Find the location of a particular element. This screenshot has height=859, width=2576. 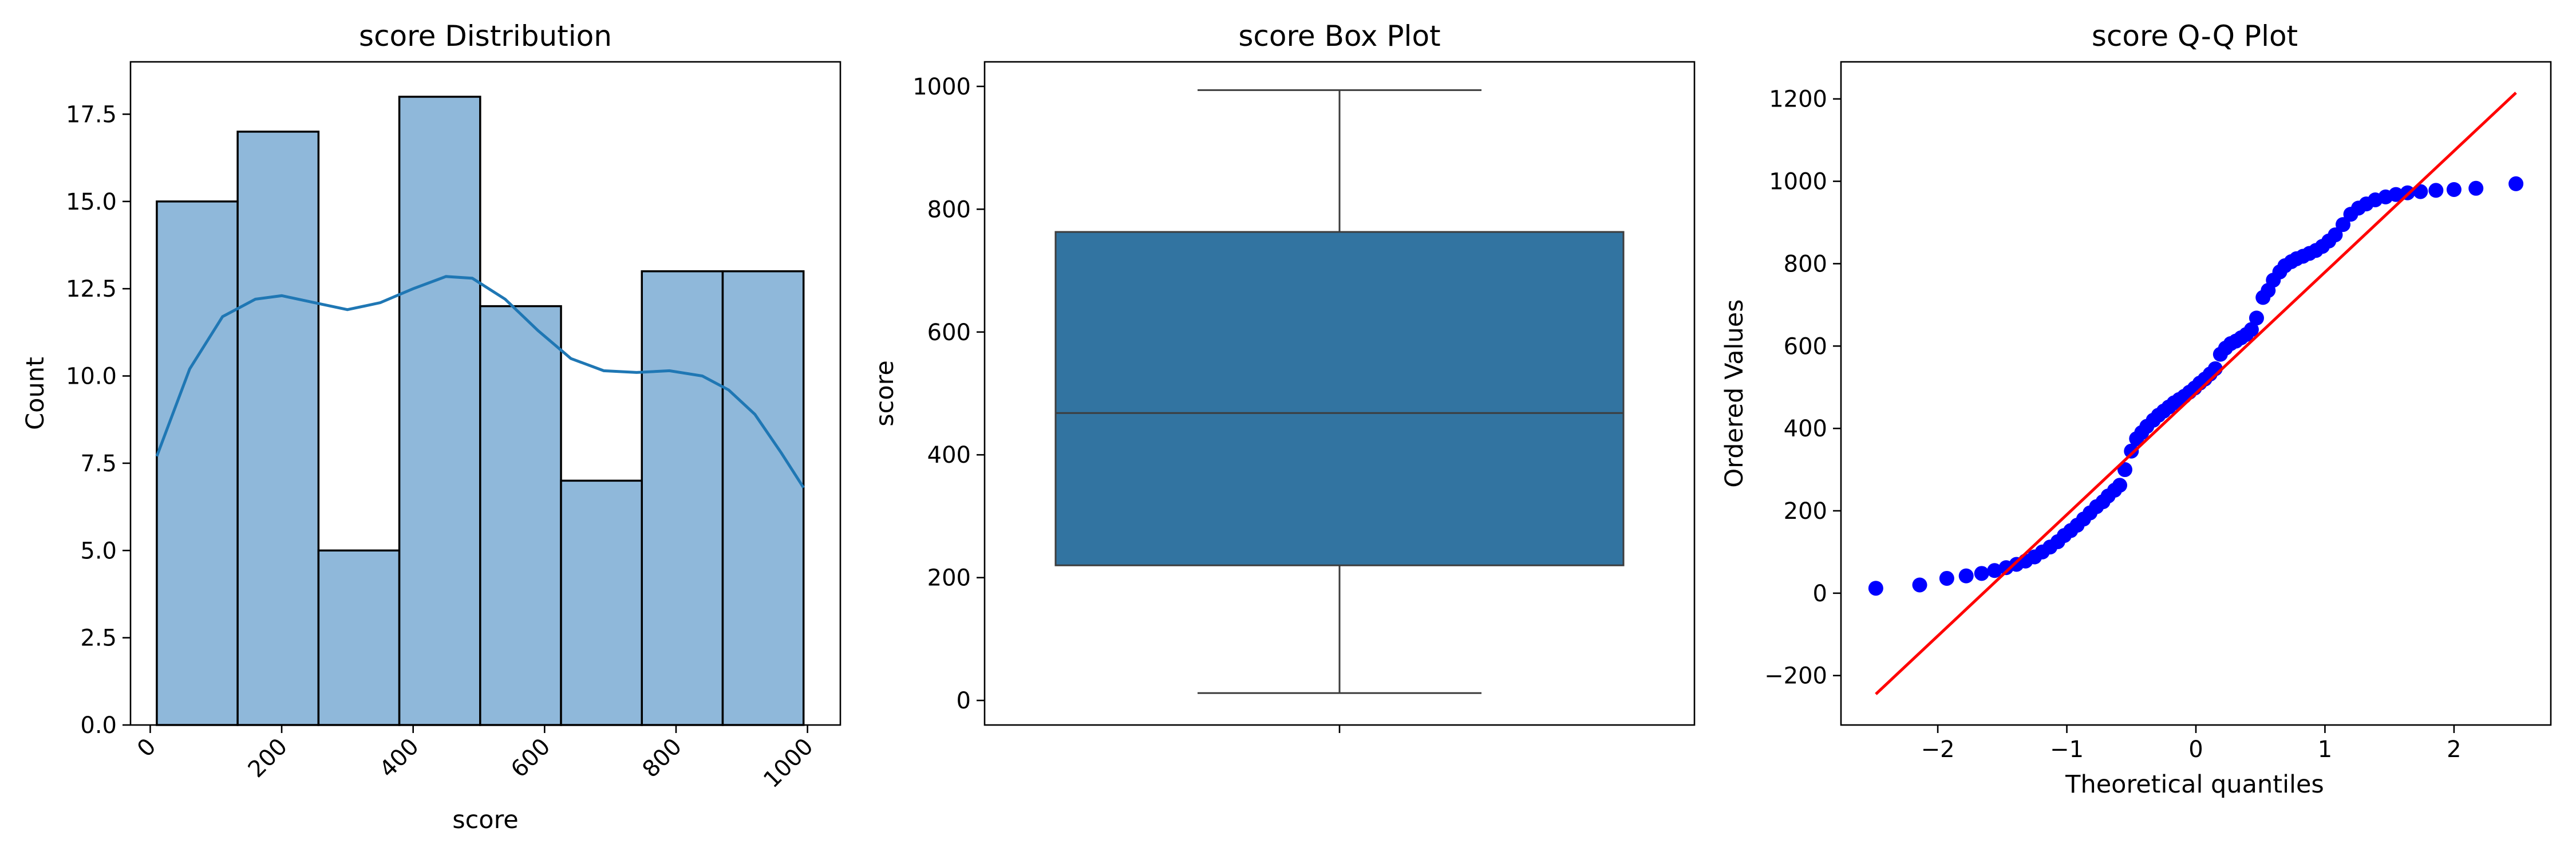

qq-plot-x-axis-label: Theoretical quantiles is located at coordinates (2194, 784).